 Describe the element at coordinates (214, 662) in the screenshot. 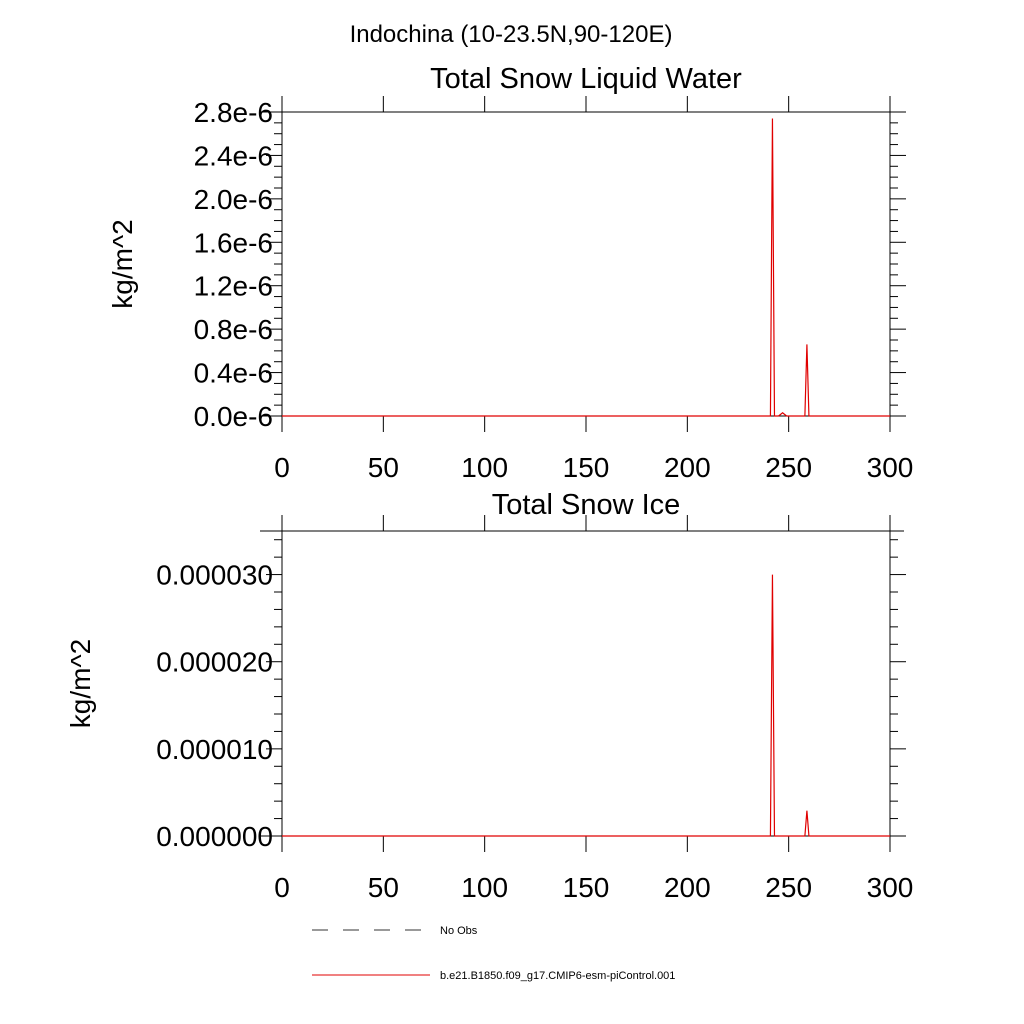

I see `y-tick-label: 0.000020` at that location.